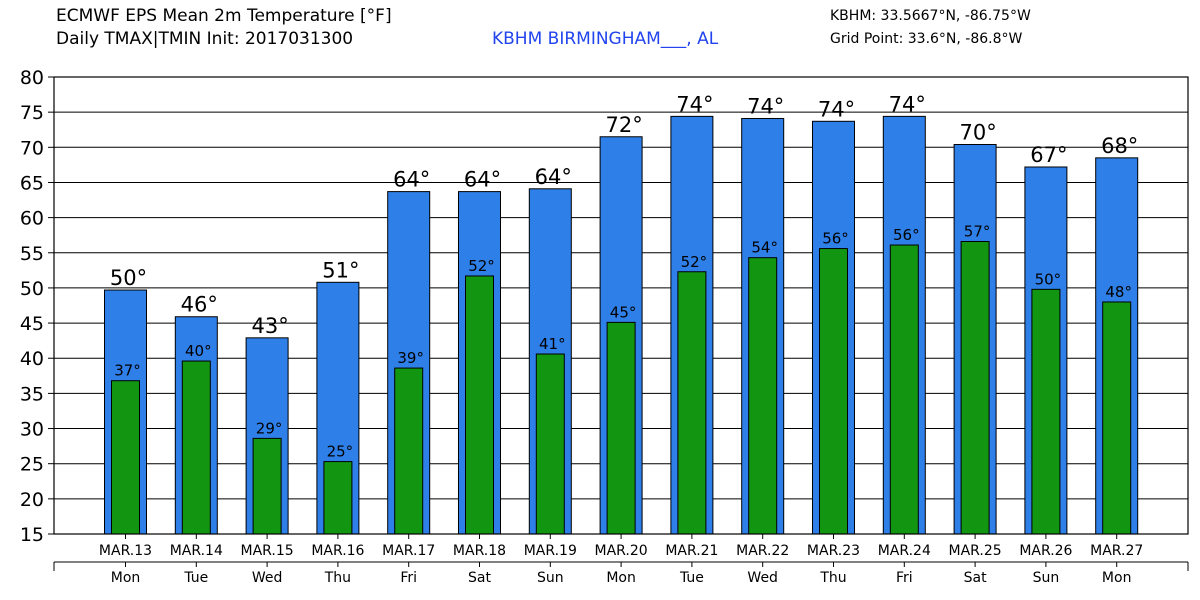 This screenshot has height=600, width=1200. I want to click on x-tick-label: MAR.15, so click(267, 551).